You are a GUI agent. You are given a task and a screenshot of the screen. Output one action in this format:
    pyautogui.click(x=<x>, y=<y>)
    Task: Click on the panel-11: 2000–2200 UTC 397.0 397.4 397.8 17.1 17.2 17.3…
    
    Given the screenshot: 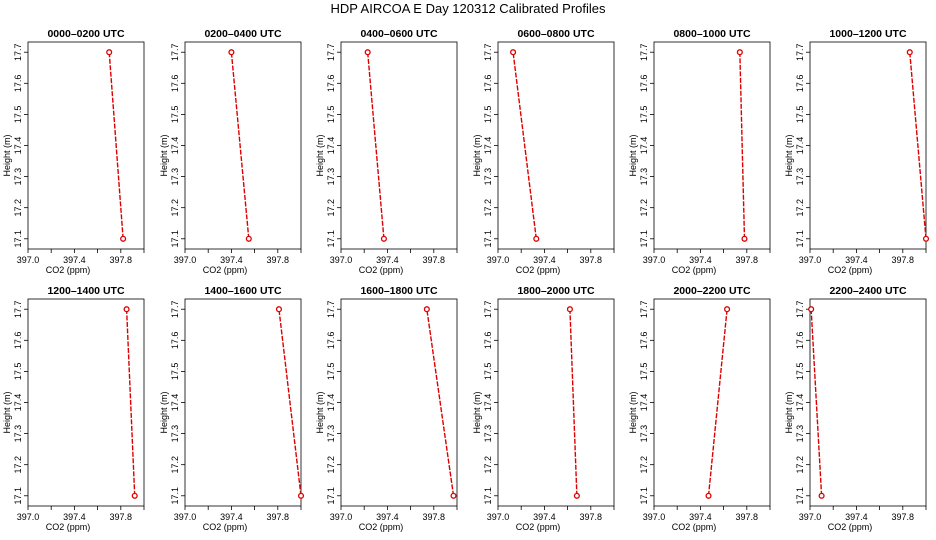 What is the action you would take?
    pyautogui.click(x=699, y=408)
    